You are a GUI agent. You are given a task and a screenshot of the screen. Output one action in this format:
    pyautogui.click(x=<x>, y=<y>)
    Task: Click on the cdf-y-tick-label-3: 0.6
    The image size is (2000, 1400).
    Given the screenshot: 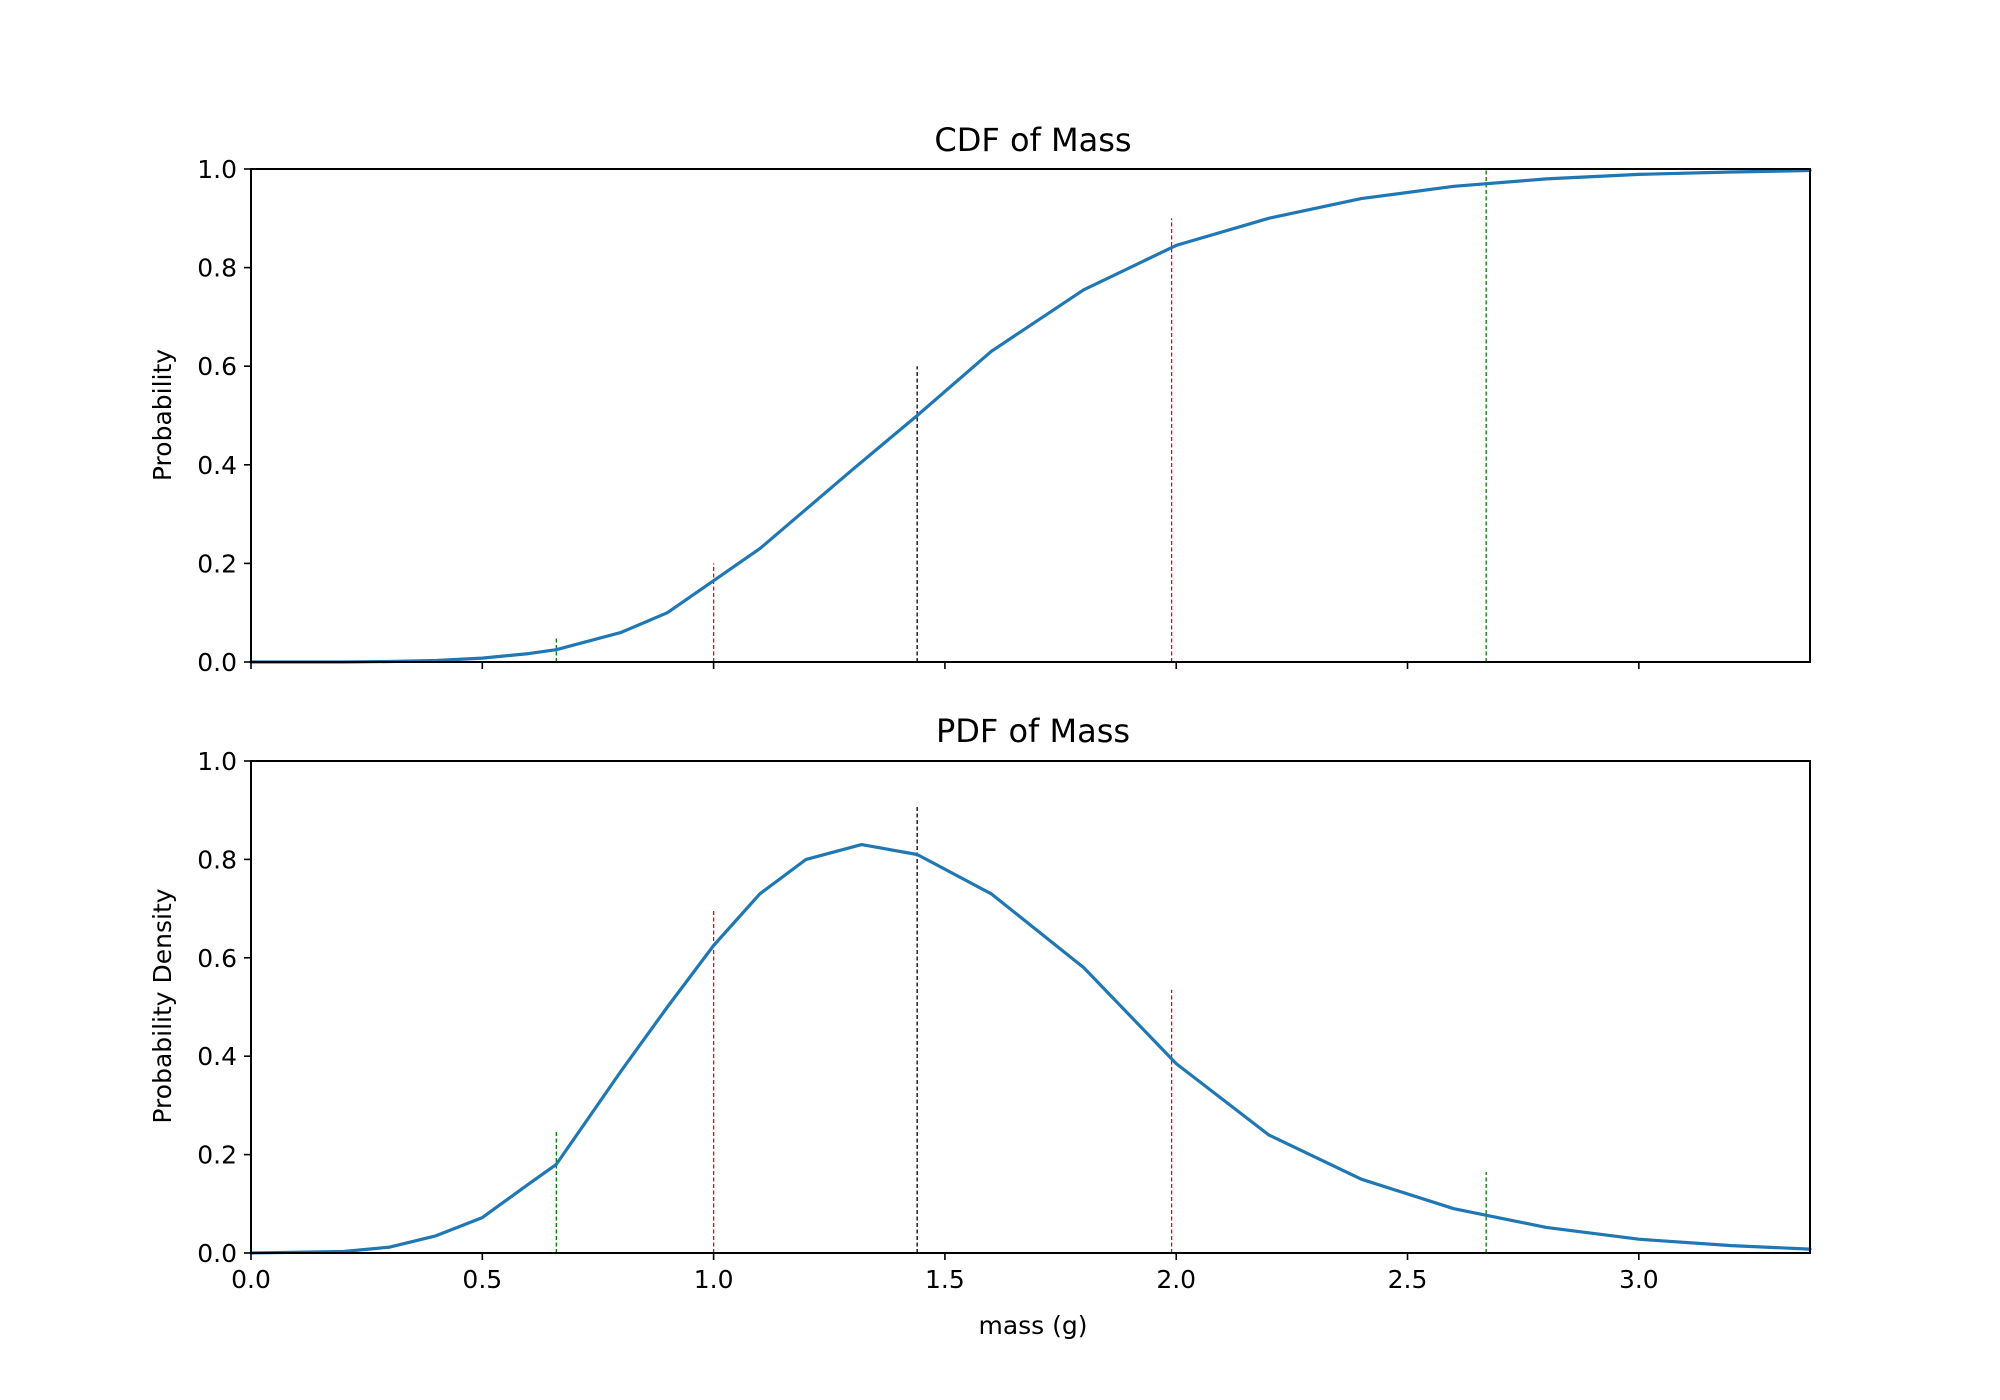 What is the action you would take?
    pyautogui.click(x=217, y=366)
    